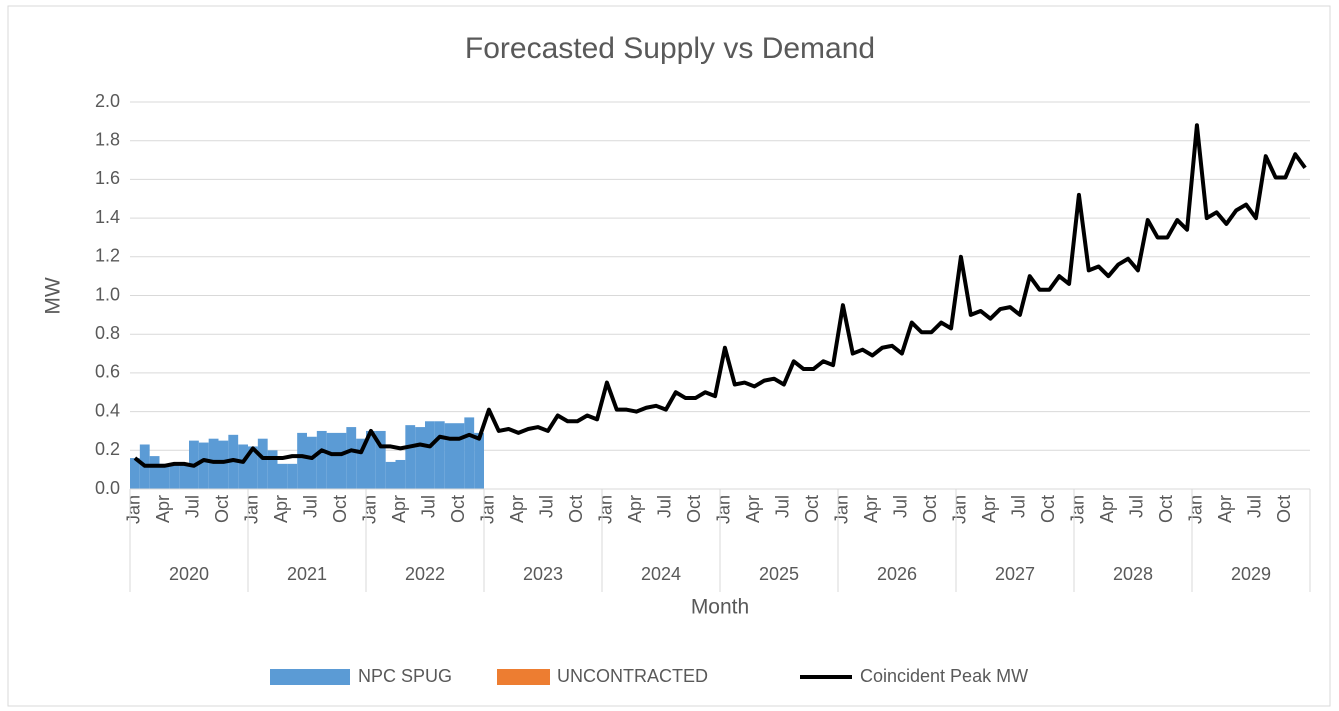 This screenshot has height=711, width=1339. What do you see at coordinates (1015, 574) in the screenshot?
I see `group-label: 2027` at bounding box center [1015, 574].